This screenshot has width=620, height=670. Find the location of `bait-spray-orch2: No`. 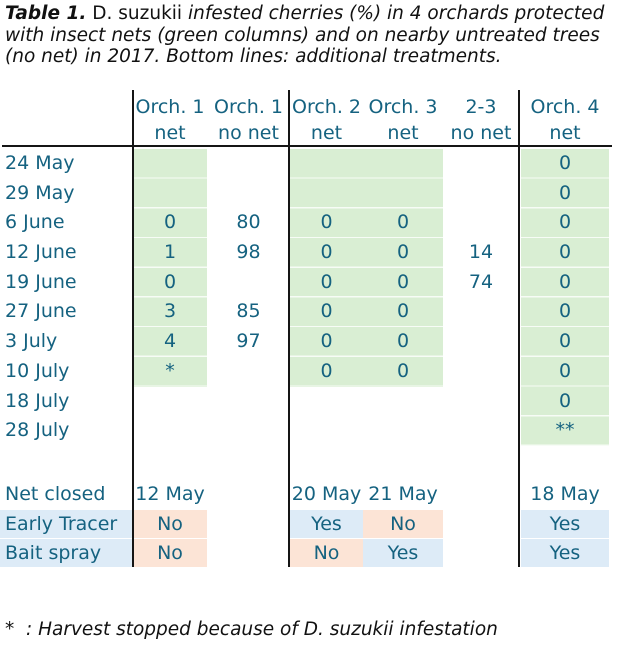

bait-spray-orch2: No is located at coordinates (326, 553).